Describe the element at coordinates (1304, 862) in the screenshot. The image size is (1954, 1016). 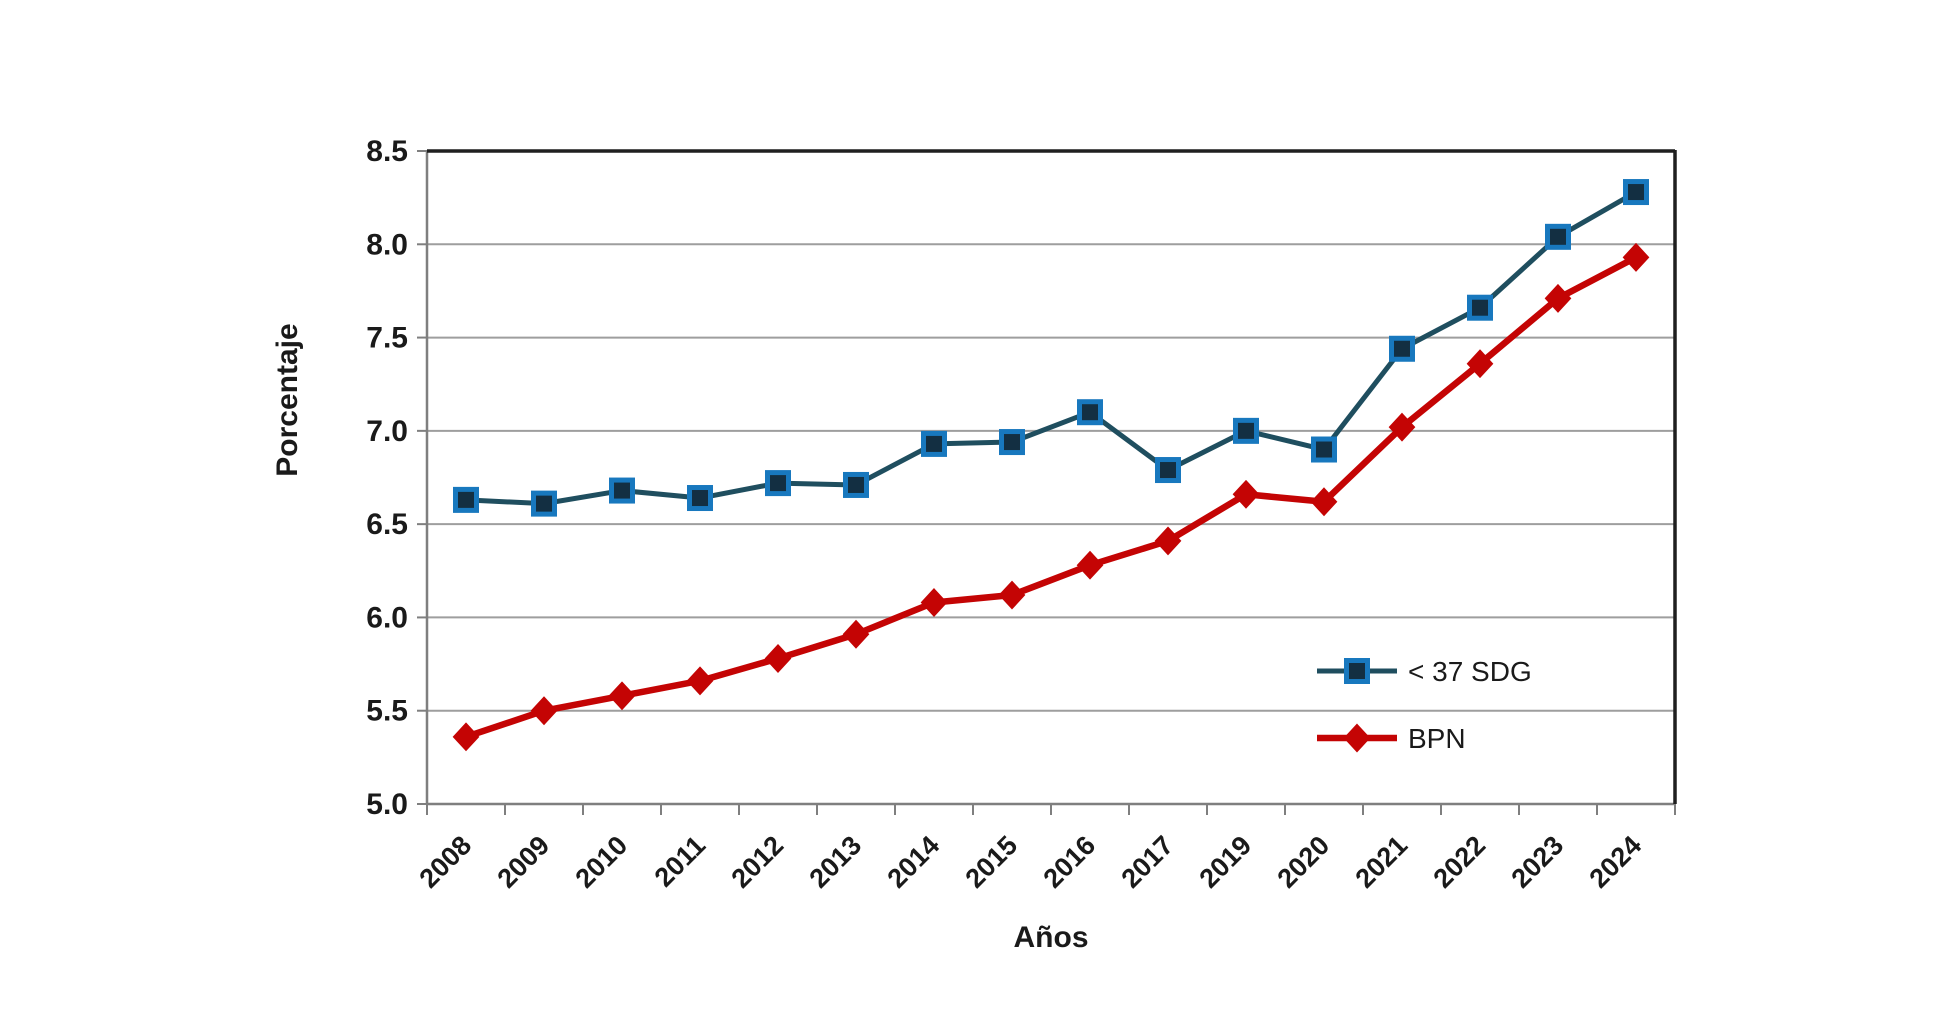
I see `x-tick-label: 2020` at that location.